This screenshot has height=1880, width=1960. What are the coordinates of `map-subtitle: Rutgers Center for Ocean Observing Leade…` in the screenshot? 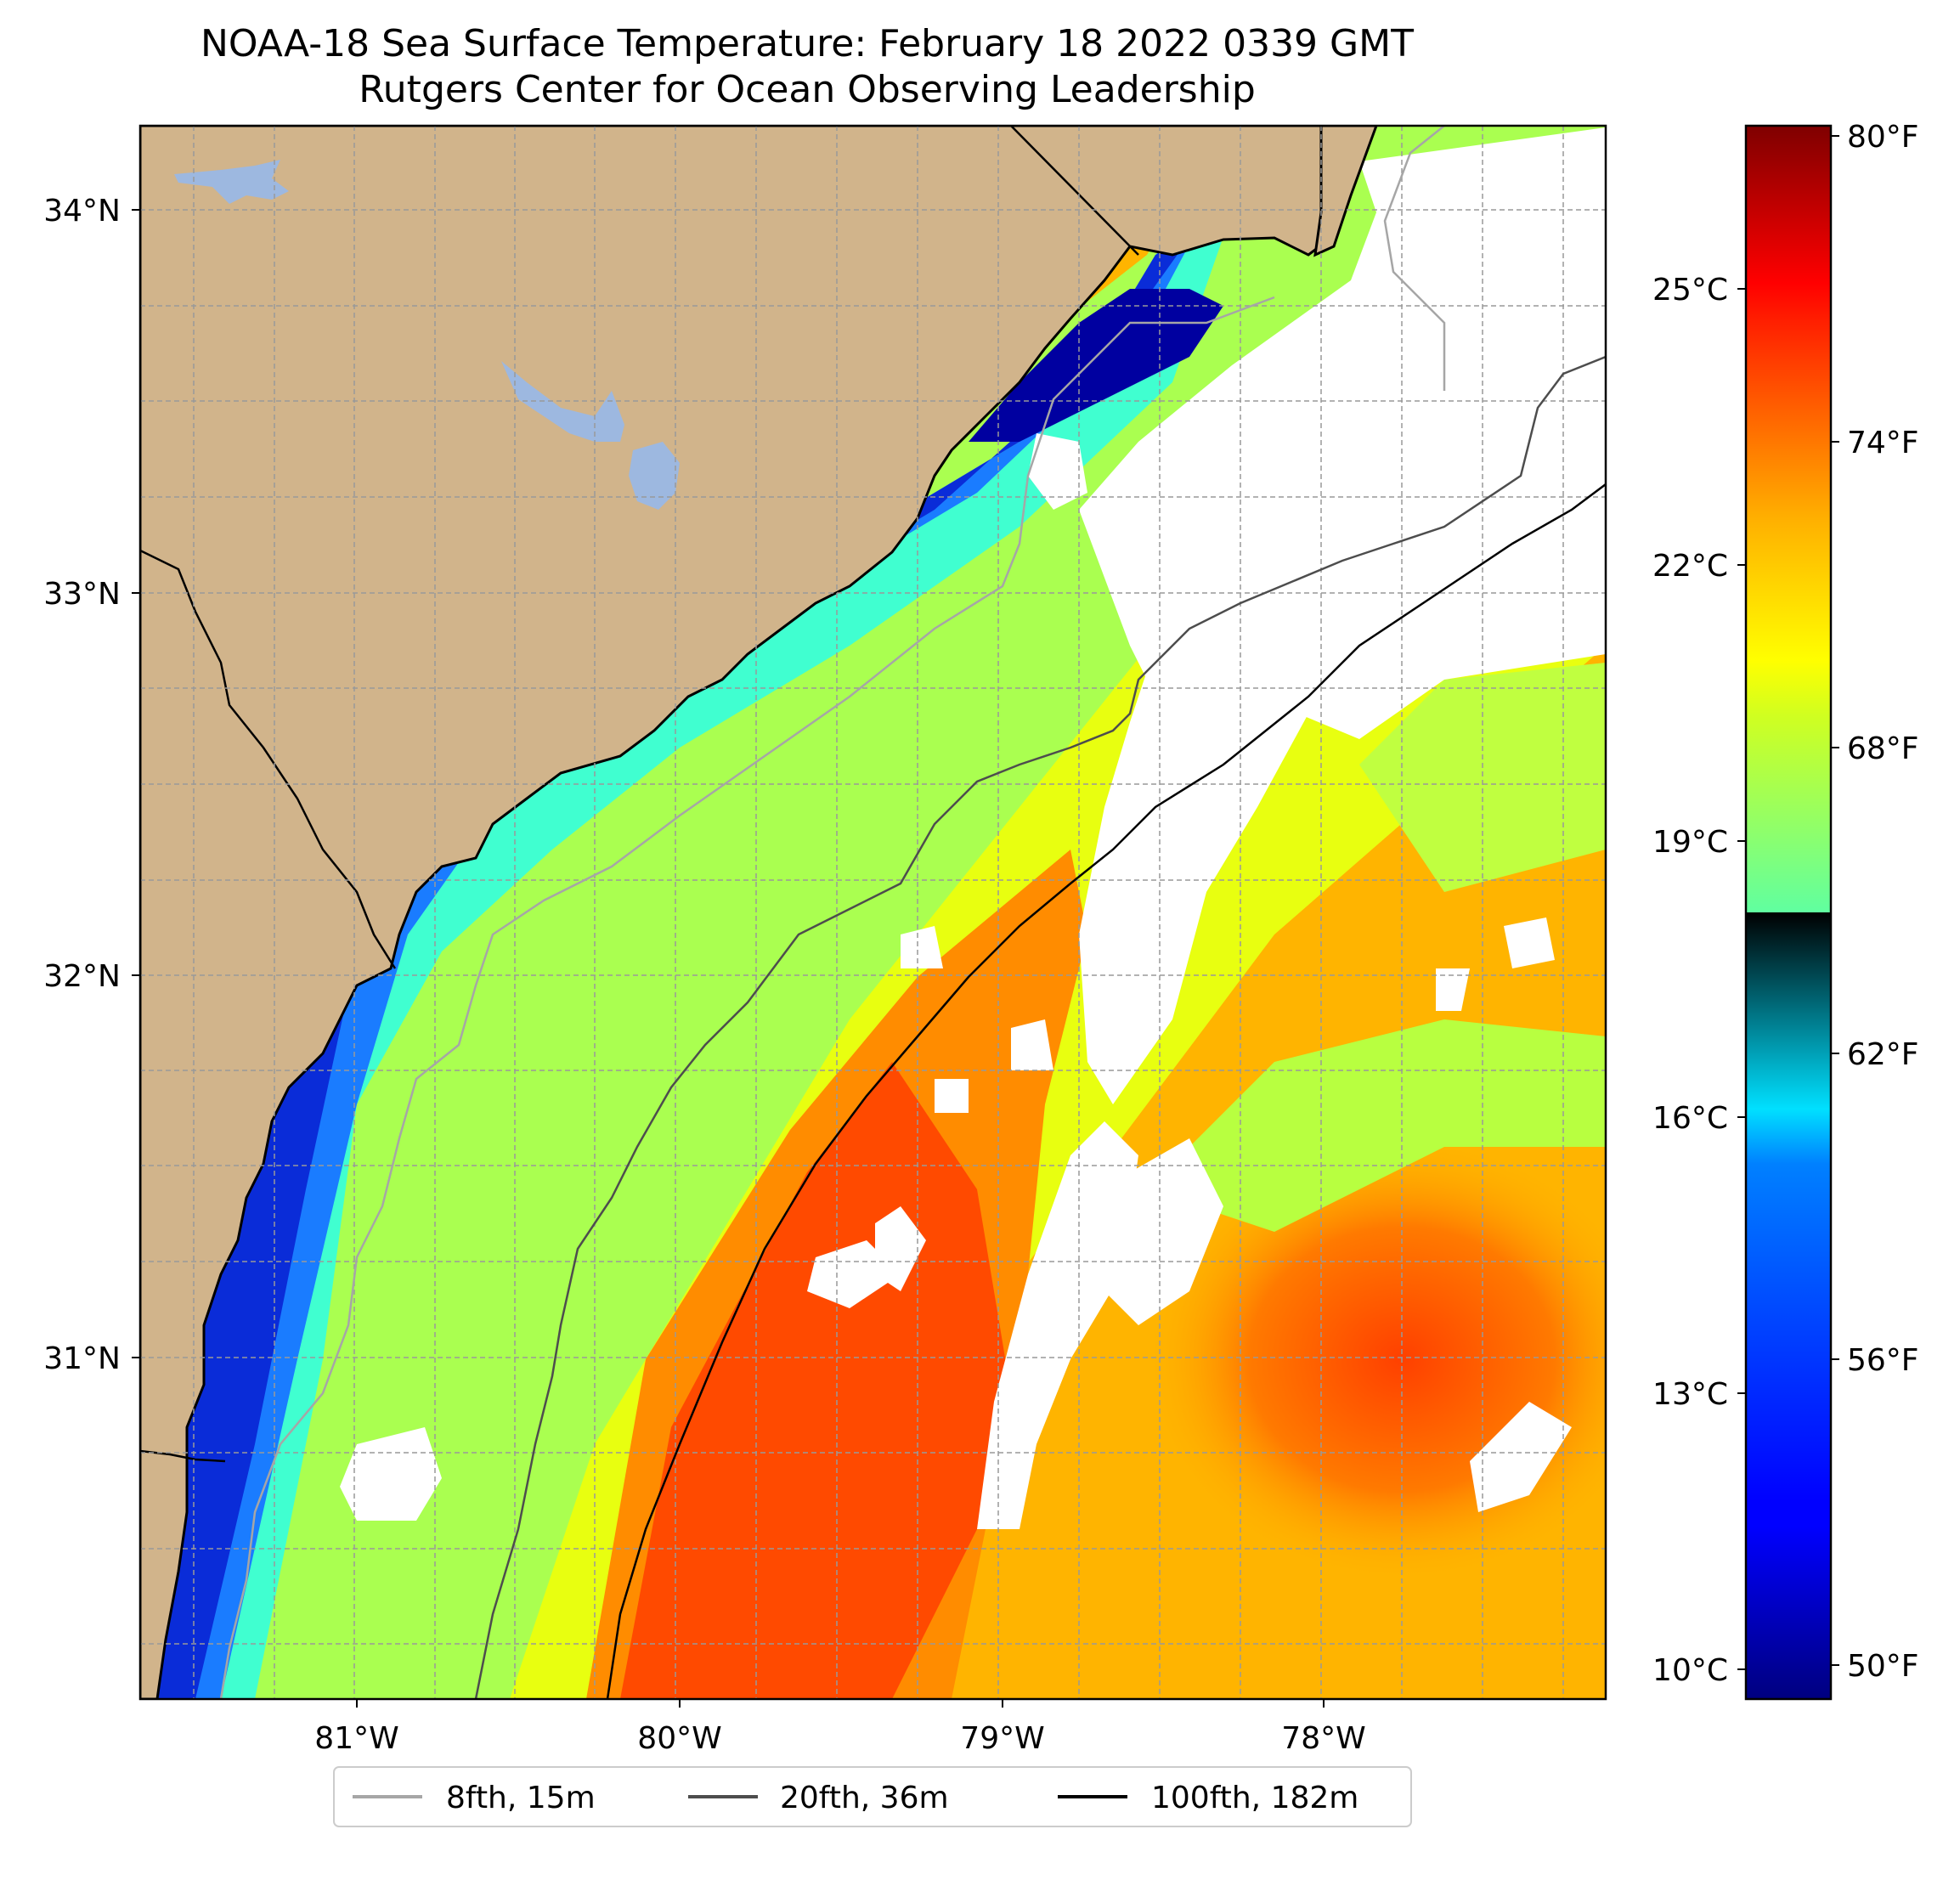 It's located at (807, 90).